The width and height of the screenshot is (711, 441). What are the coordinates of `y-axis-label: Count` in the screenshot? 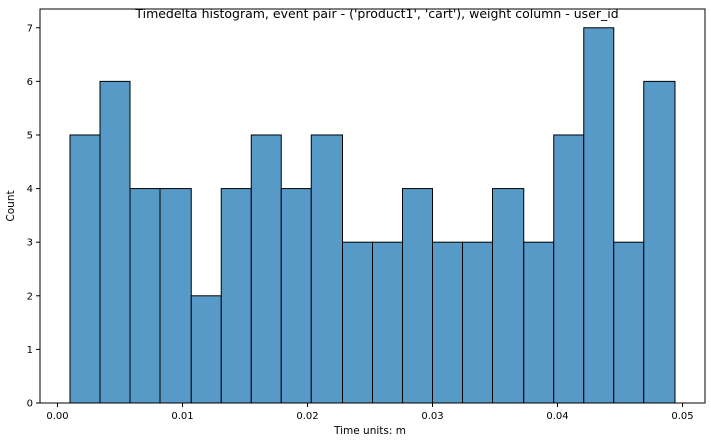 It's located at (11, 205).